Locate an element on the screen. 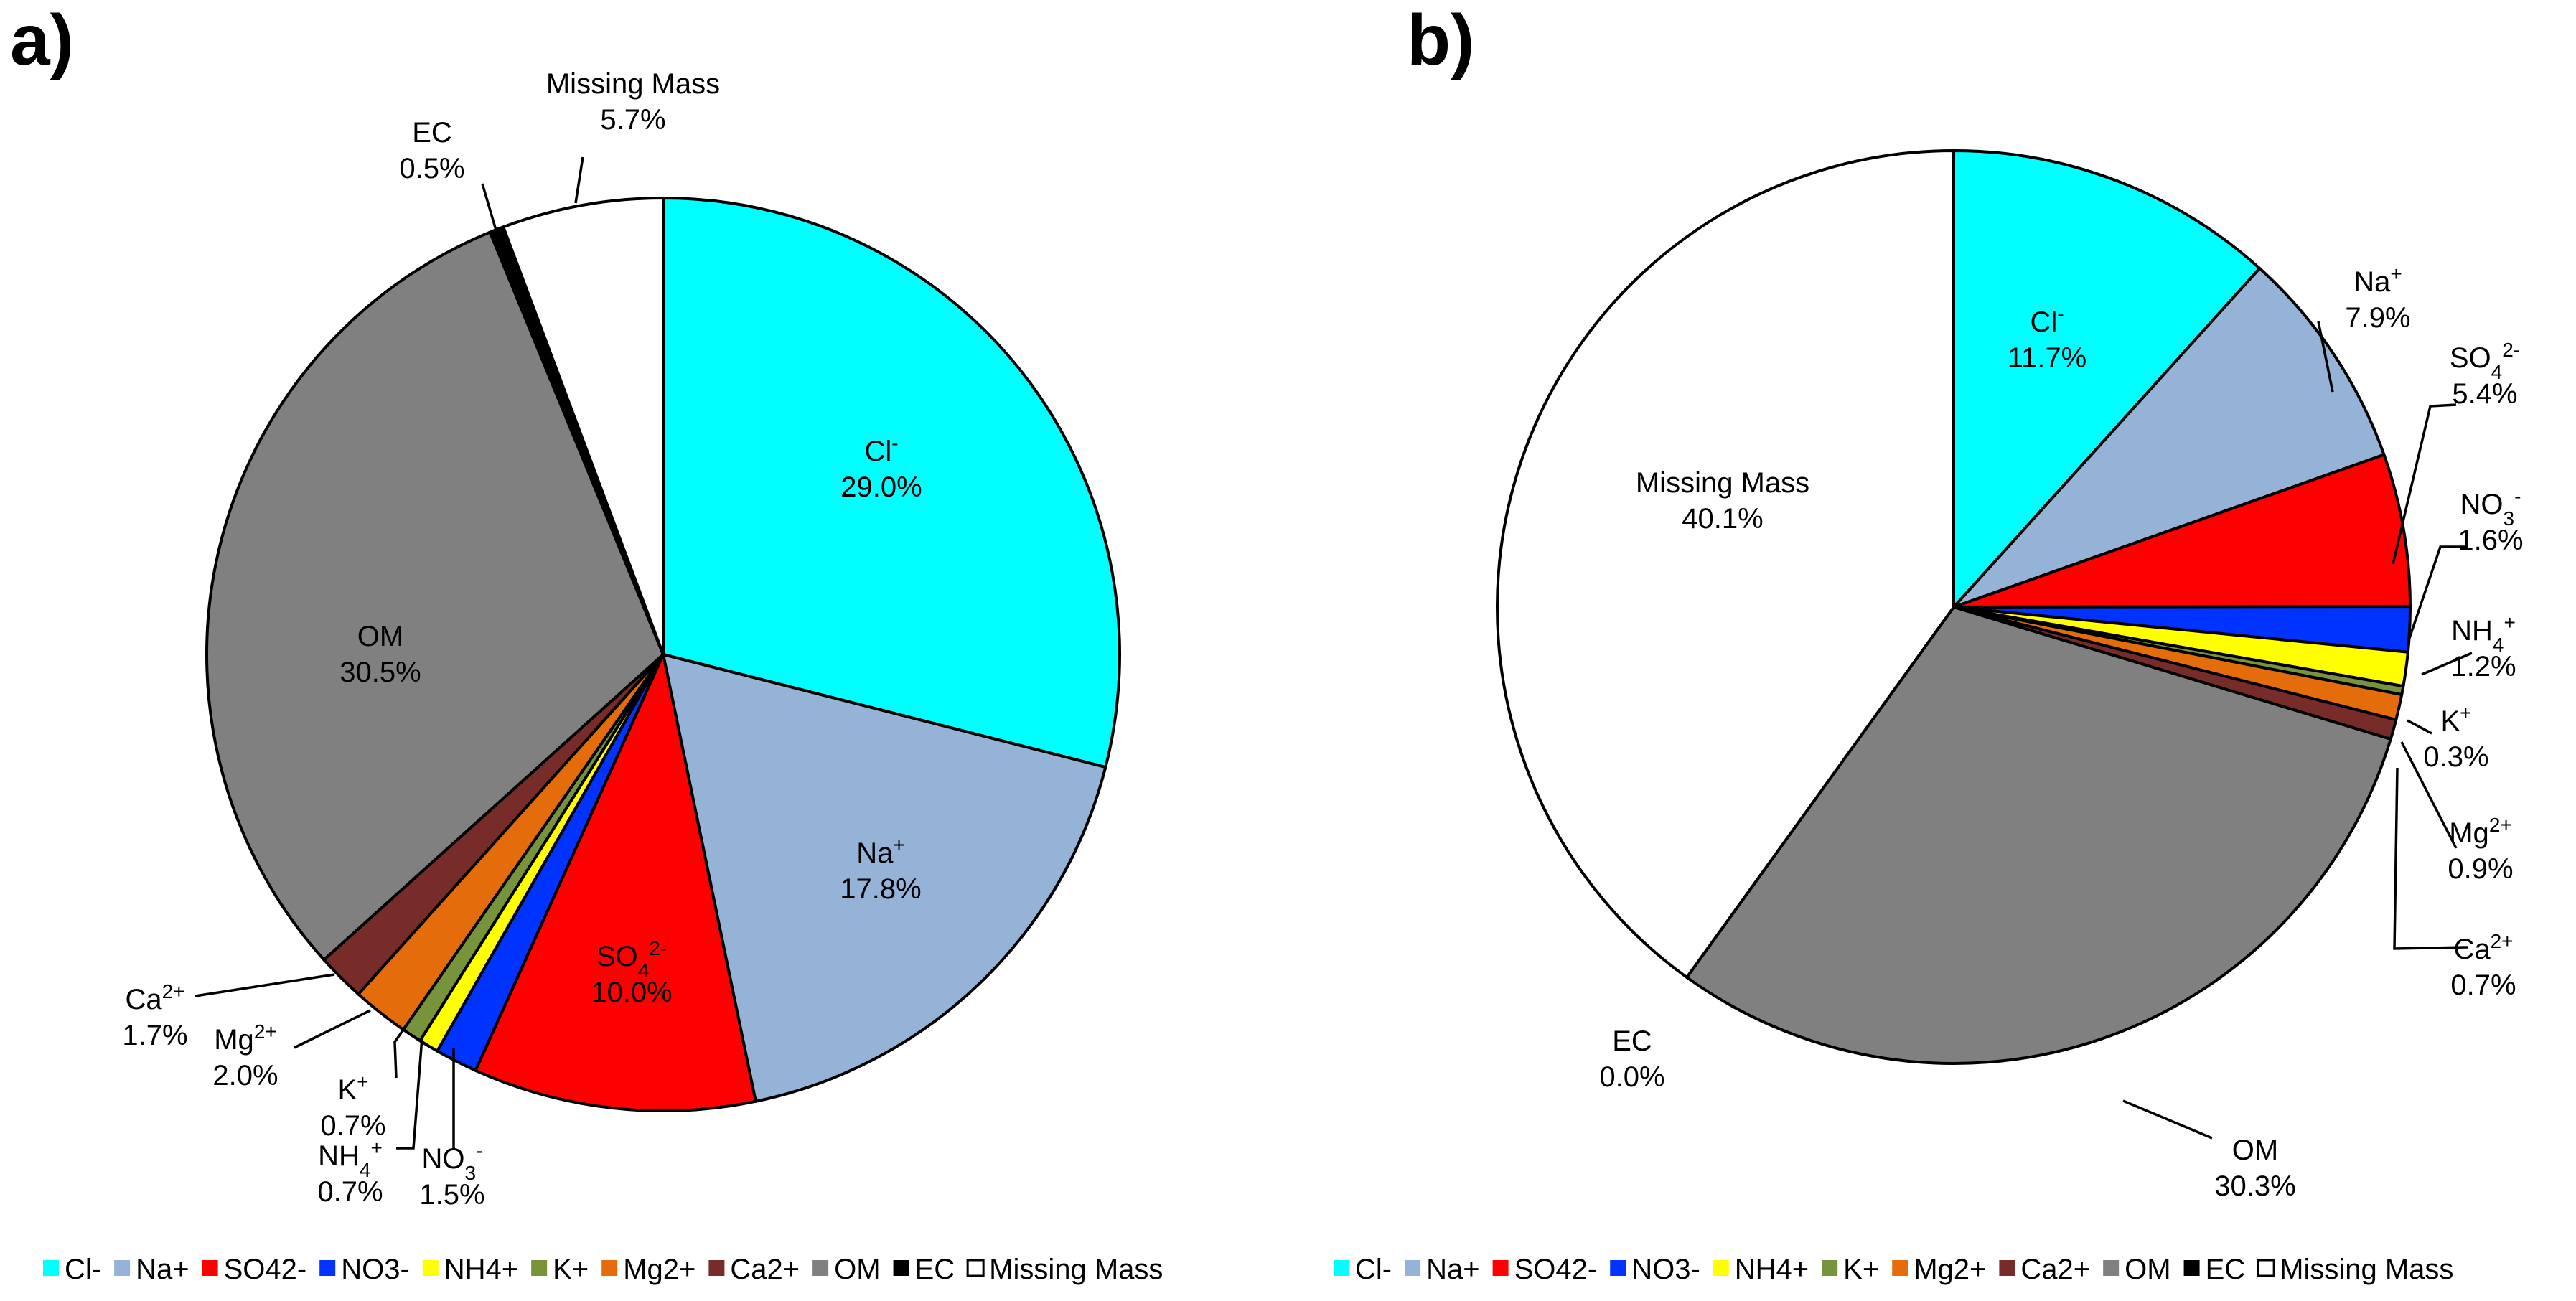  panel-label-b: b) is located at coordinates (1441, 40).